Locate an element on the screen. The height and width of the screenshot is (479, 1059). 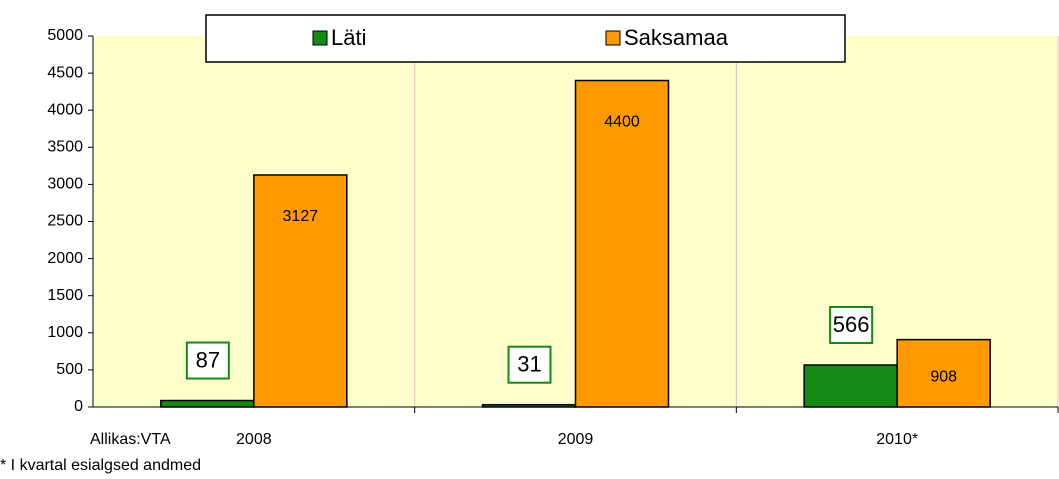
y-tick-label: 3500 is located at coordinates (65, 147).